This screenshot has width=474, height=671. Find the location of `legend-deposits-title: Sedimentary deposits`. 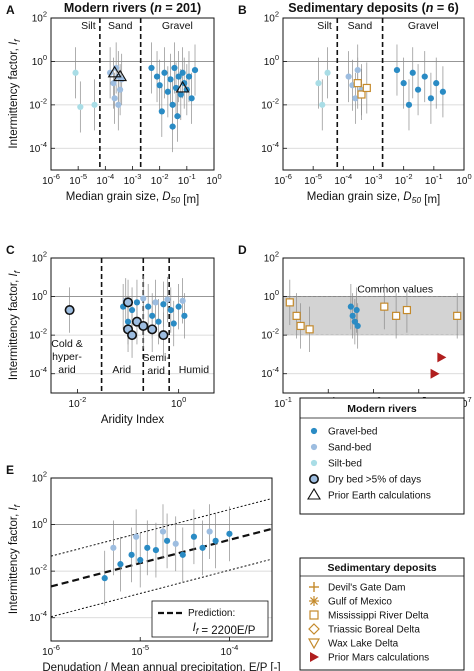

legend-deposits-title: Sedimentary deposits is located at coordinates (381, 568).